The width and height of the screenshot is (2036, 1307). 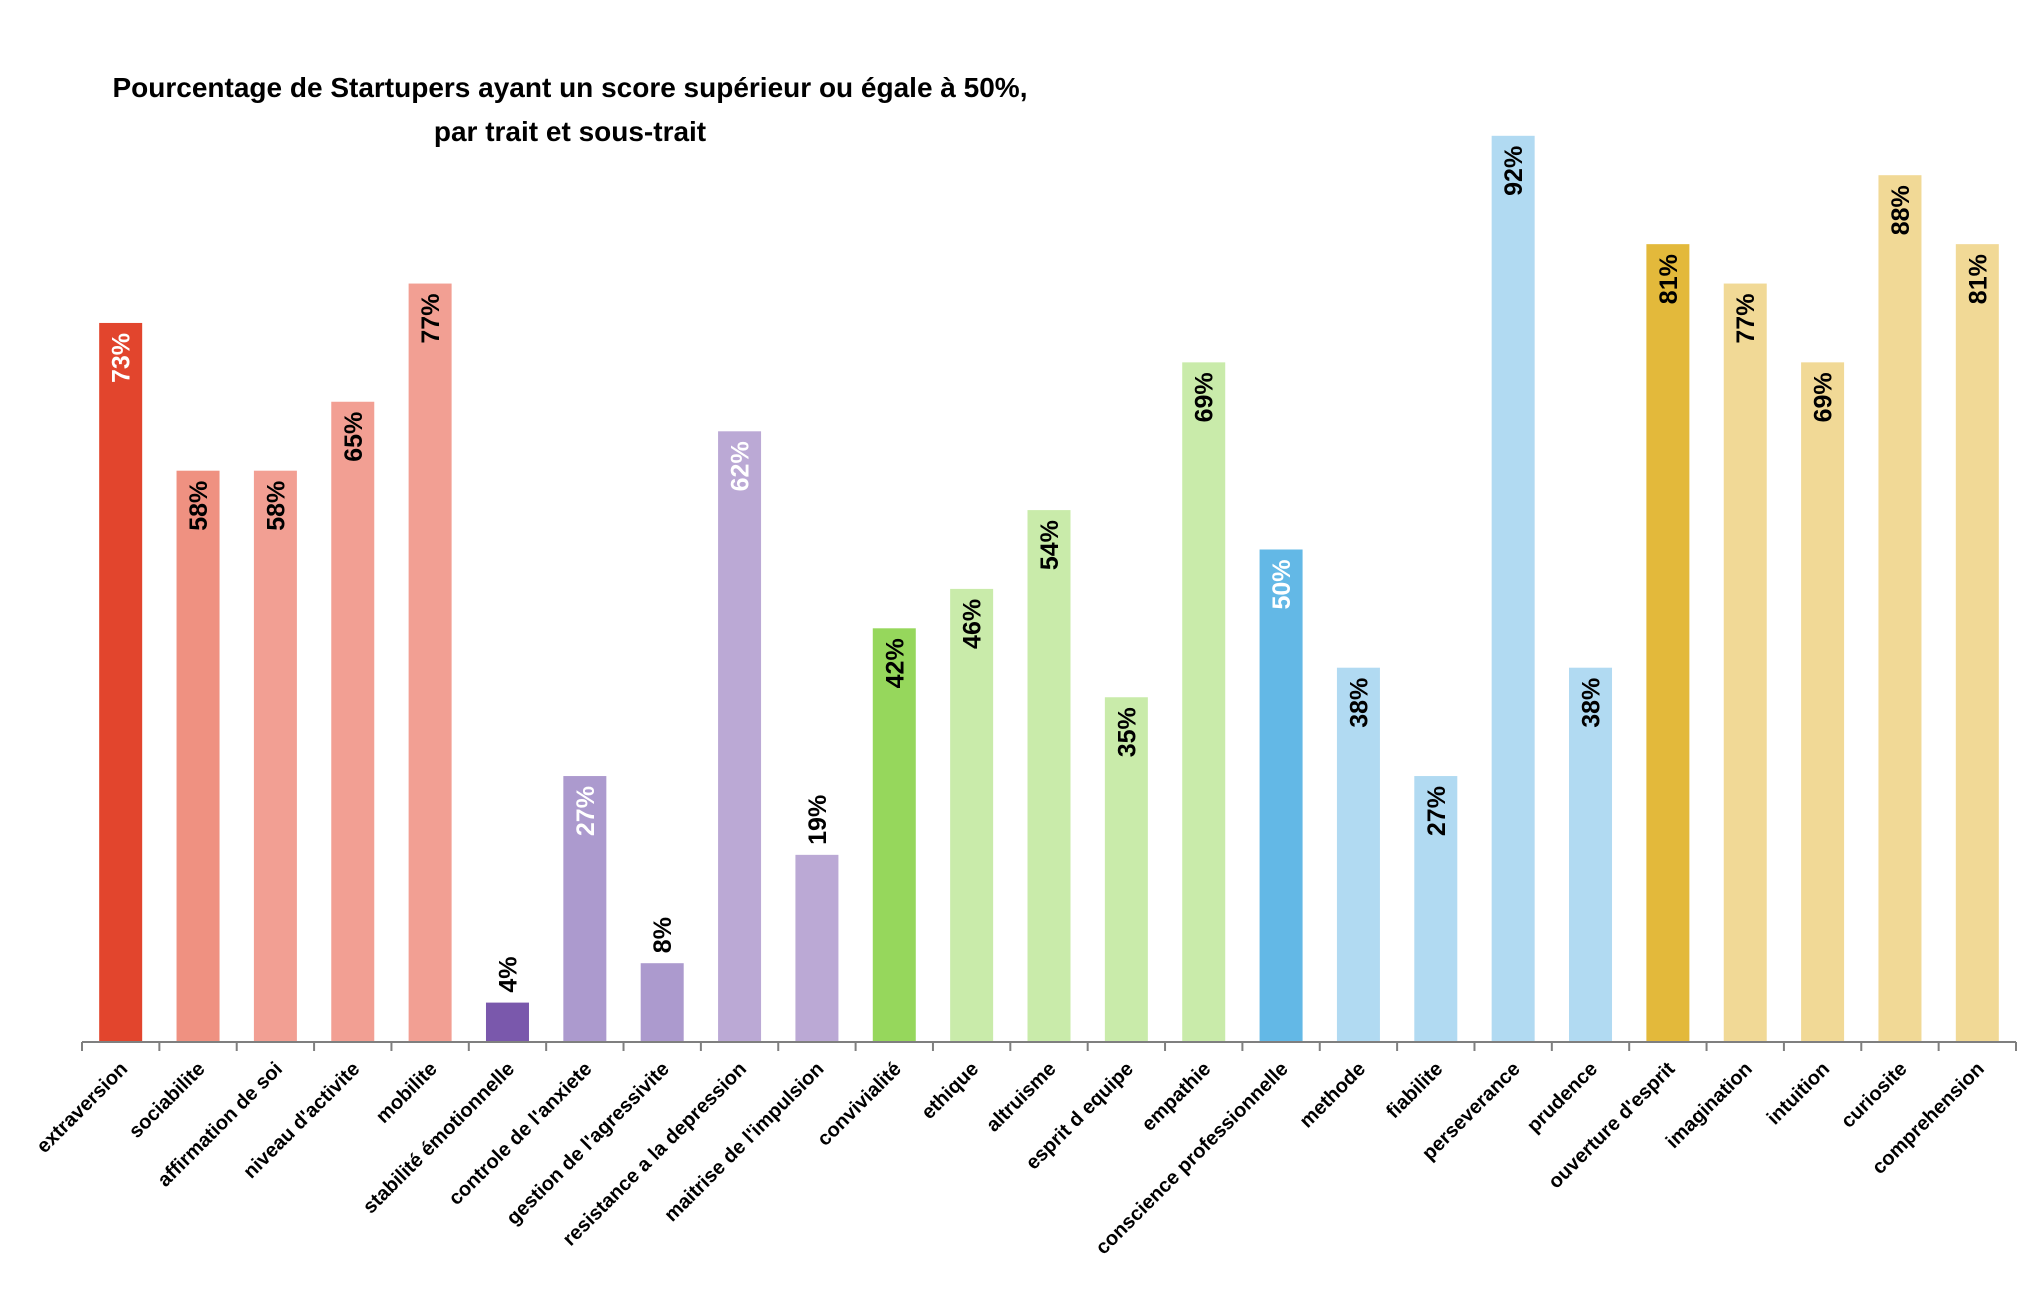 I want to click on chart-subtitle: par trait et sous-trait, so click(x=570, y=131).